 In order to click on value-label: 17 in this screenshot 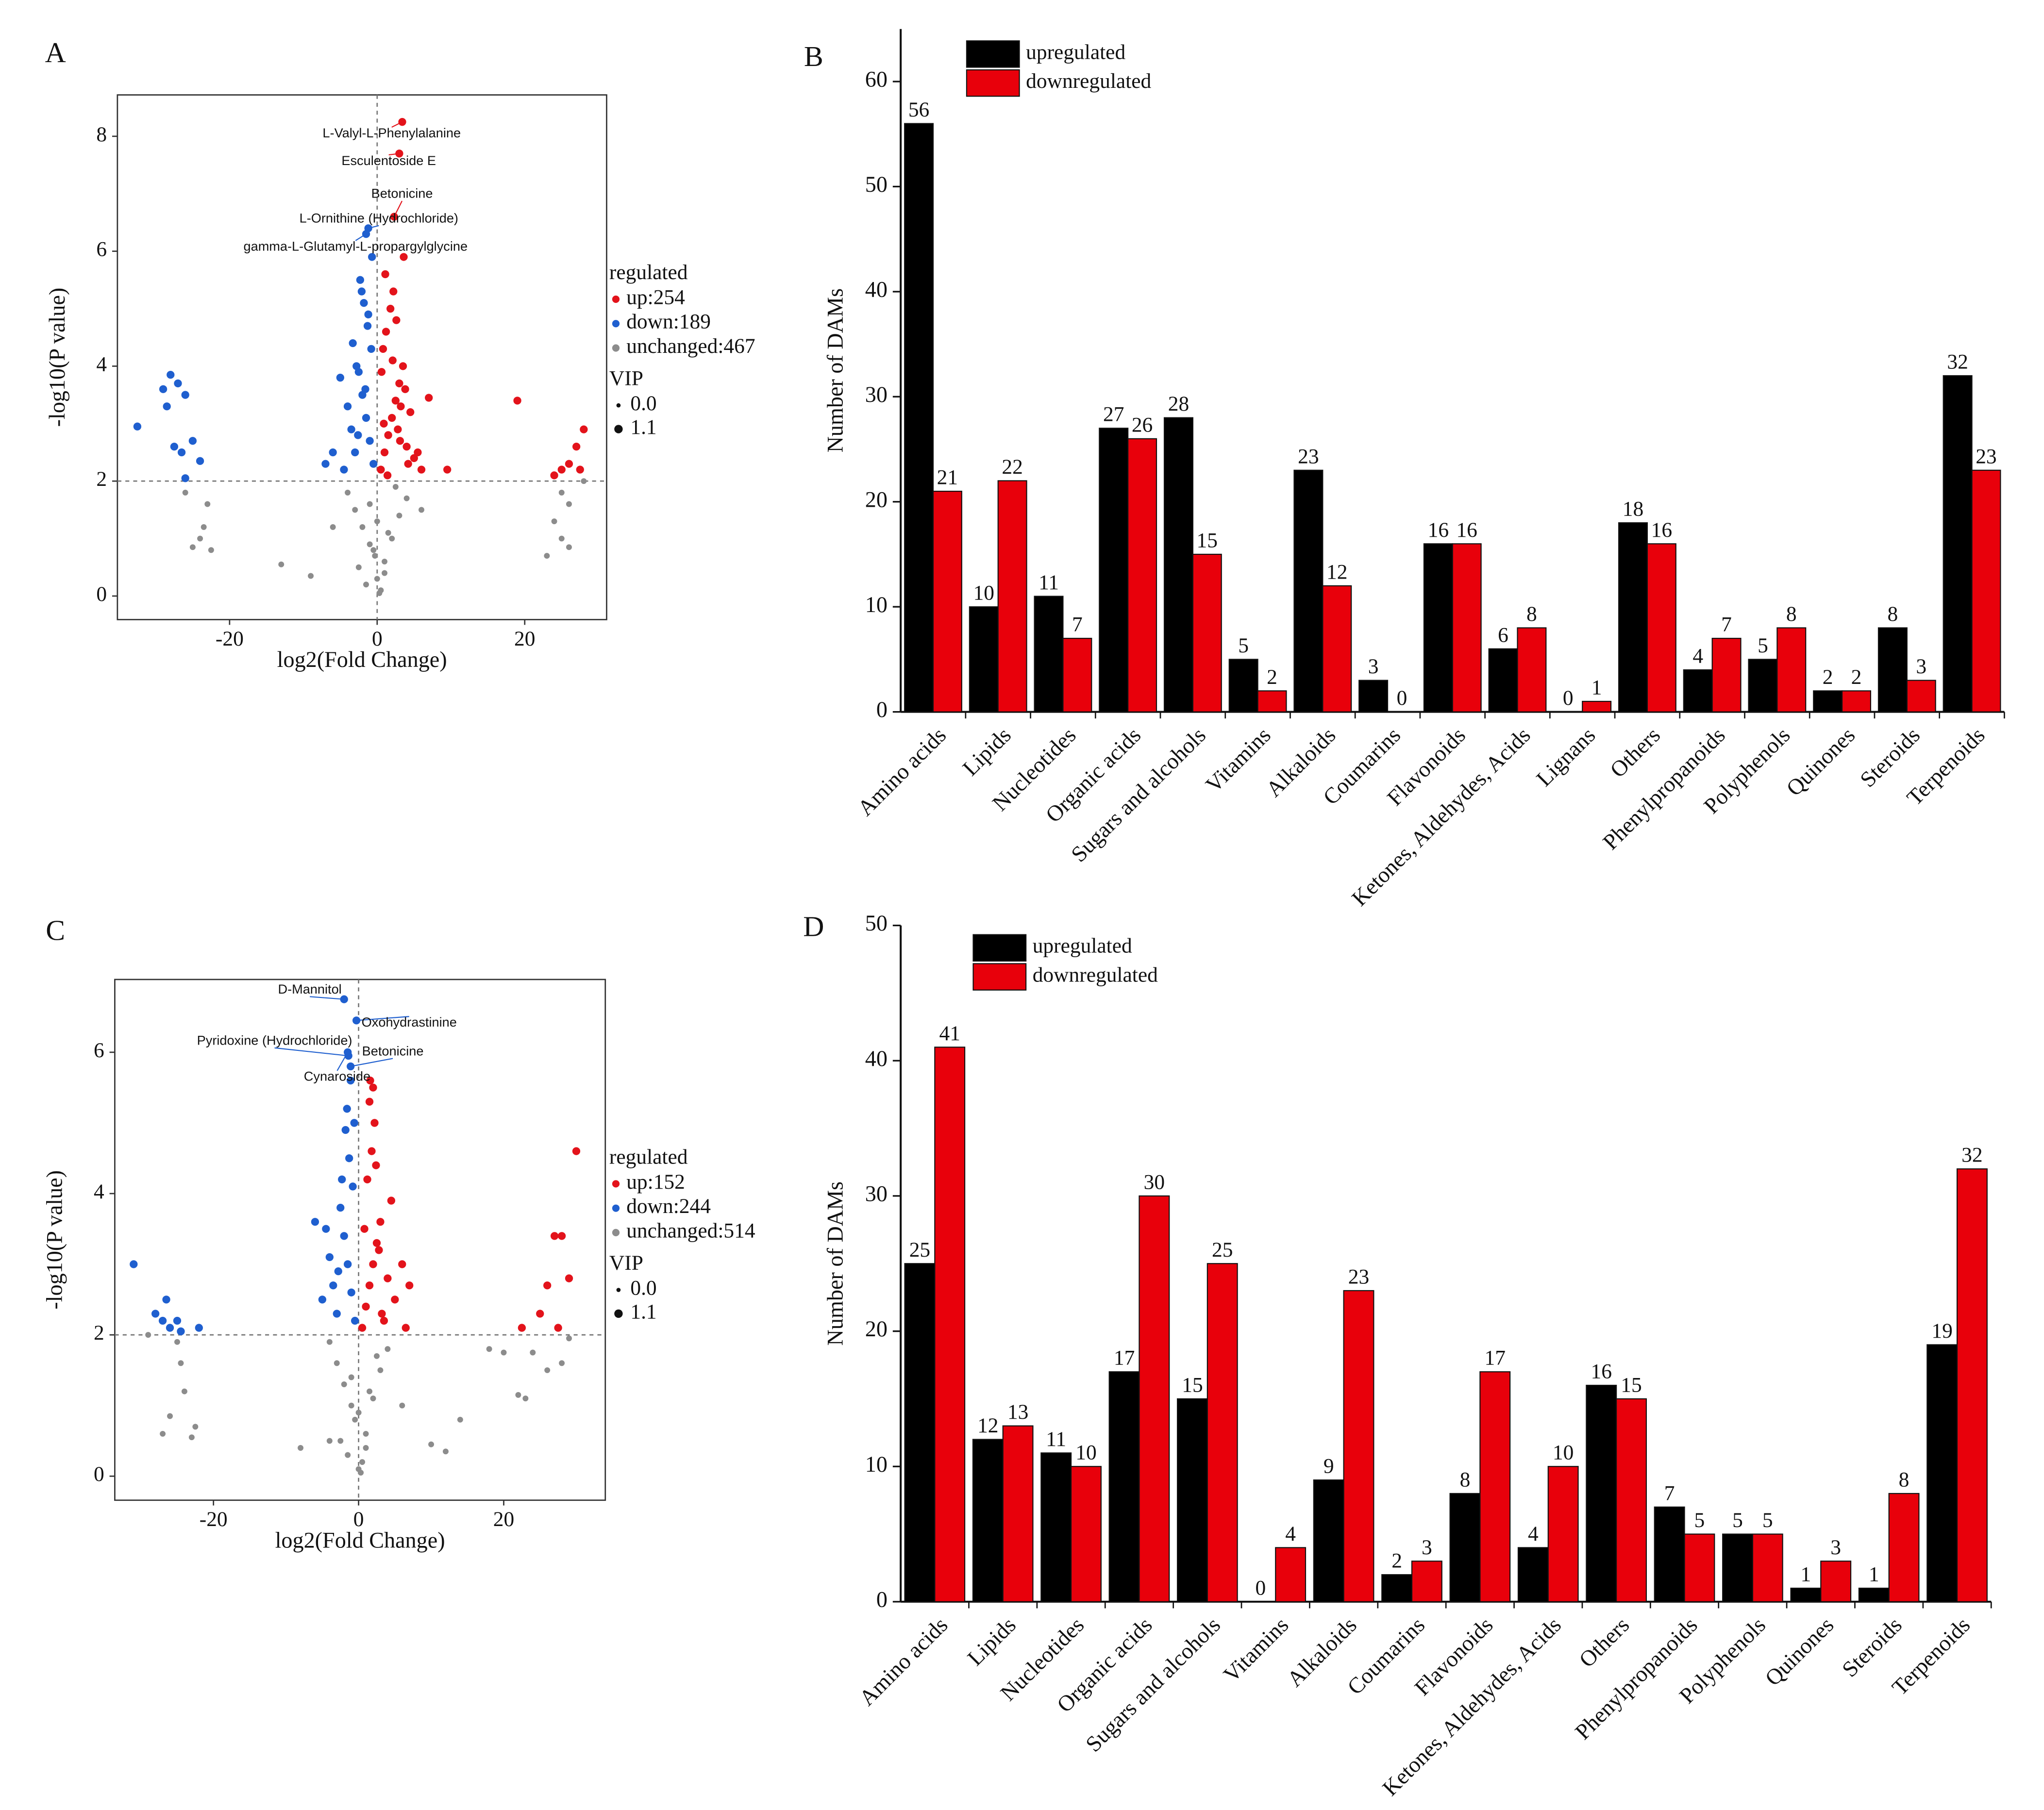, I will do `click(1495, 1358)`.